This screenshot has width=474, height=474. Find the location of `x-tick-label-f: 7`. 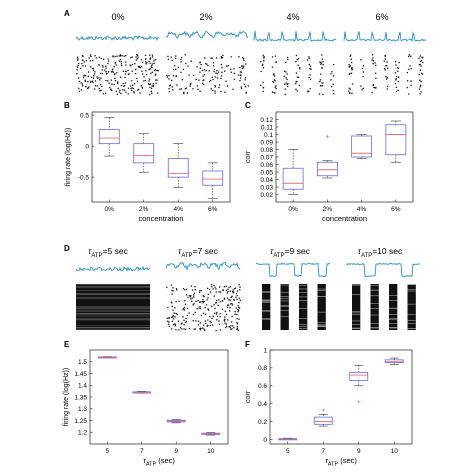

x-tick-label-f: 7 is located at coordinates (323, 451).